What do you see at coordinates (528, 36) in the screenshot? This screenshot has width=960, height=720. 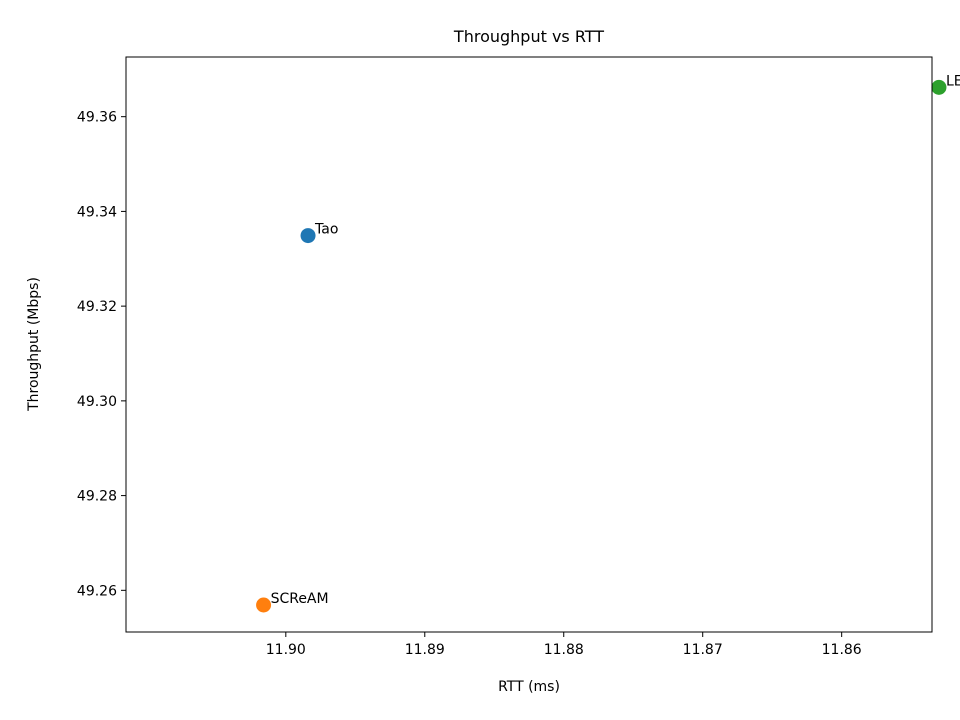 I see `chart-title: Throughput vs RTT` at bounding box center [528, 36].